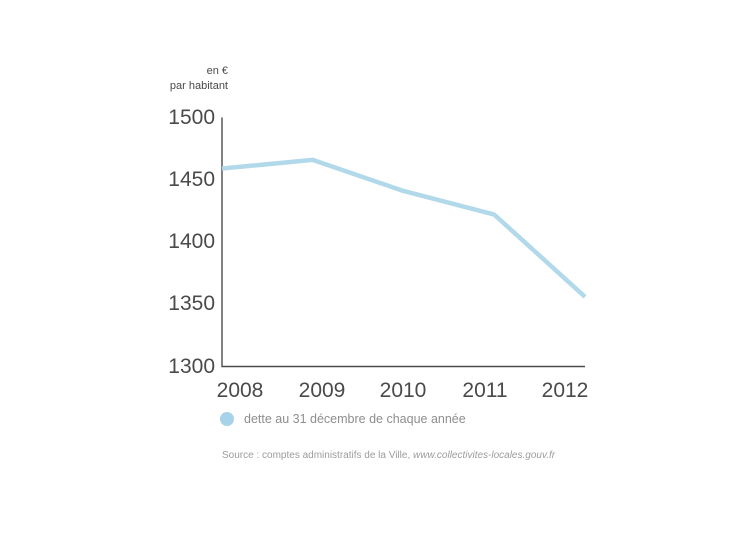  What do you see at coordinates (484, 455) in the screenshot?
I see `source-url: www.collectivites-locales.gouv.fr` at bounding box center [484, 455].